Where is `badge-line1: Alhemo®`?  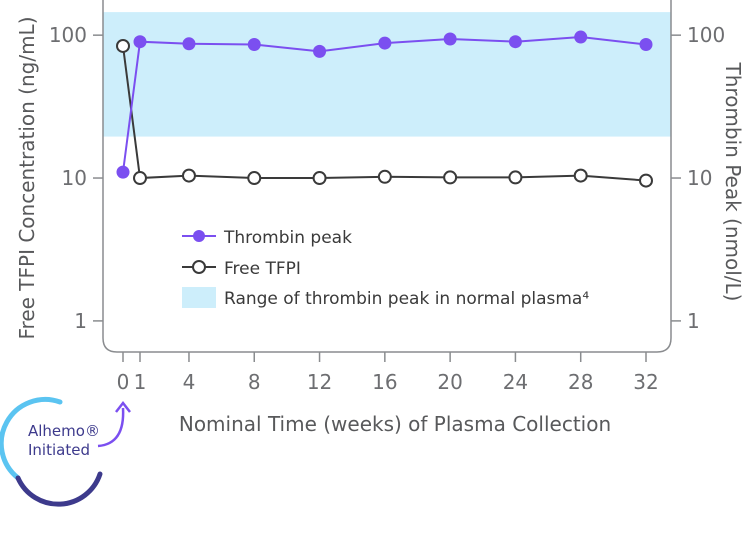
badge-line1: Alhemo® is located at coordinates (64, 431).